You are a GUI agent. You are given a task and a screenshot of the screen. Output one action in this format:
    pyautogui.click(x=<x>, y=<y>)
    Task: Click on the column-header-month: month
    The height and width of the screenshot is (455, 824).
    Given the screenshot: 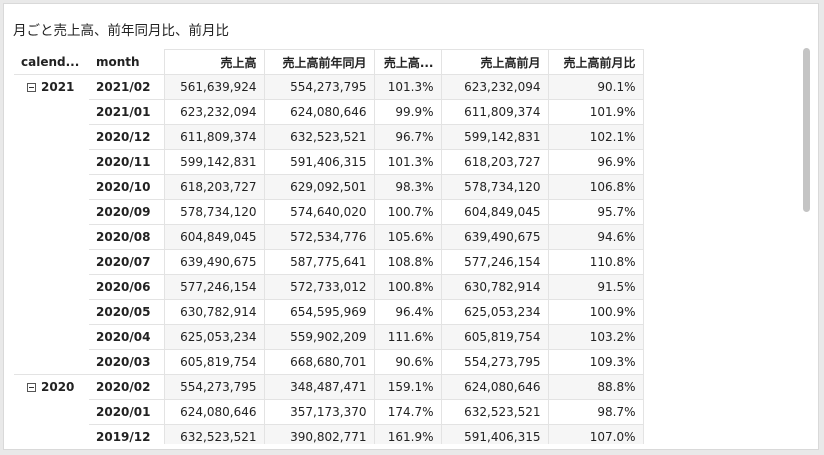 What is the action you would take?
    pyautogui.click(x=126, y=62)
    